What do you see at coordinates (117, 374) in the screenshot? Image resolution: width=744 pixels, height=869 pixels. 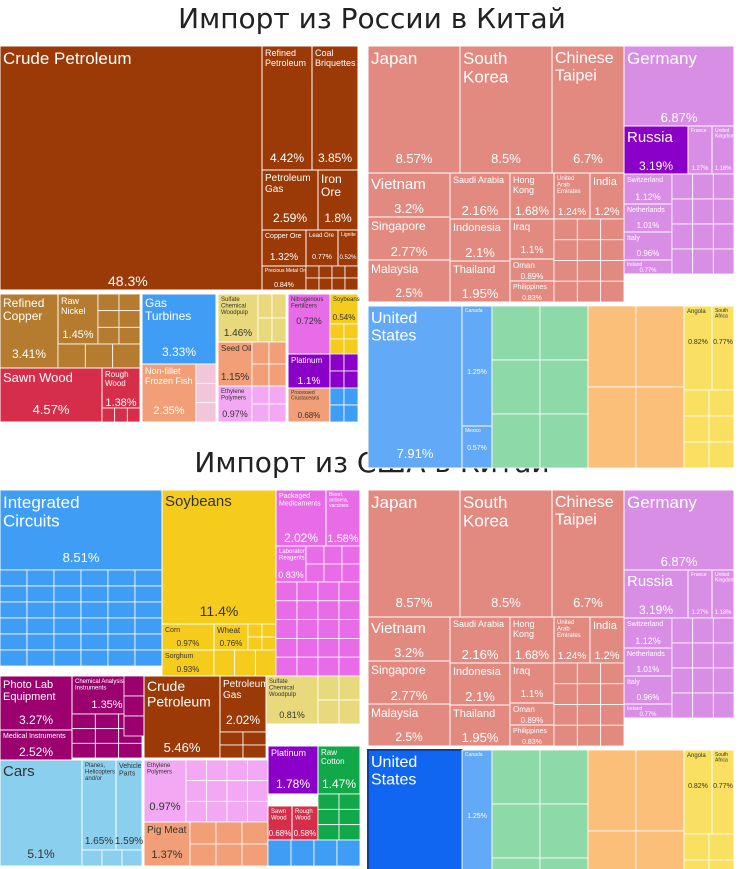 I see `tile-label: Rough` at bounding box center [117, 374].